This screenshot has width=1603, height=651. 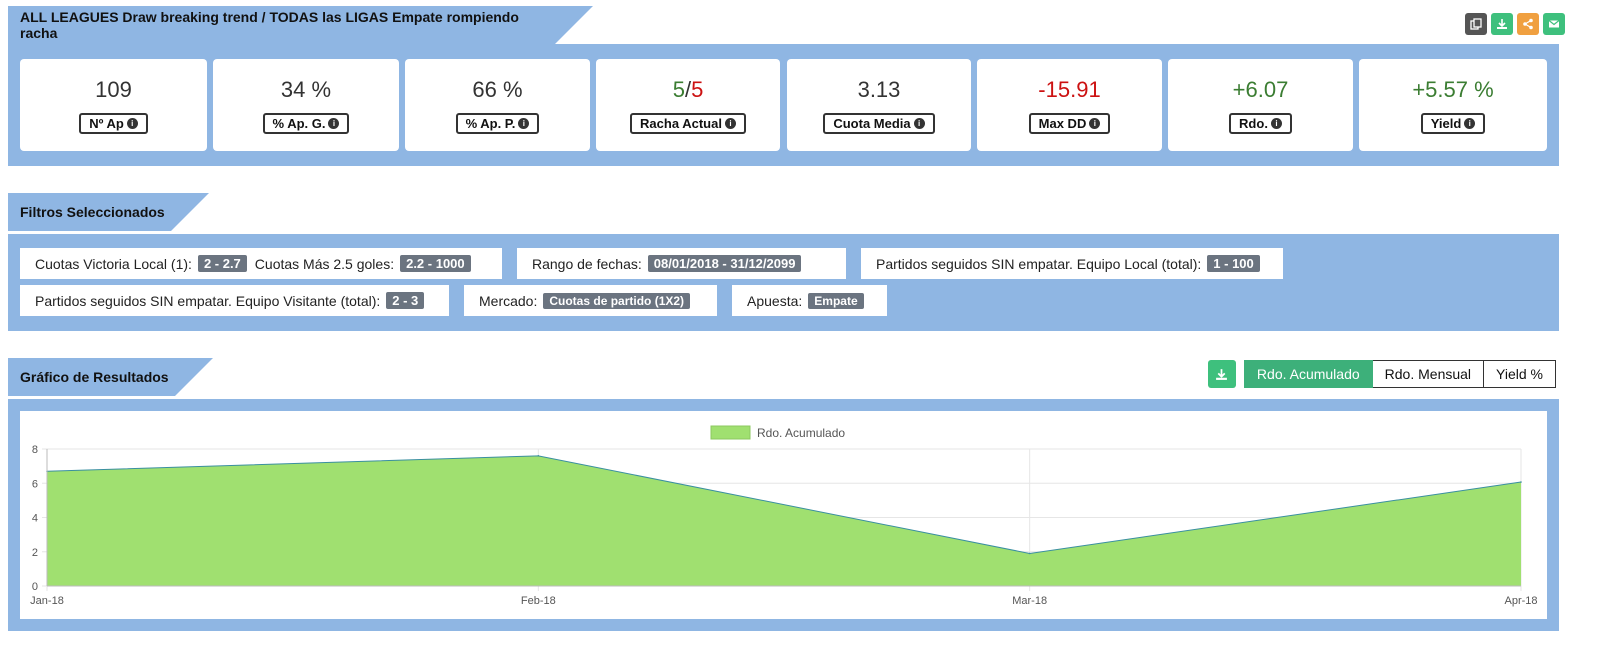 I want to click on download-button, so click(x=1502, y=24).